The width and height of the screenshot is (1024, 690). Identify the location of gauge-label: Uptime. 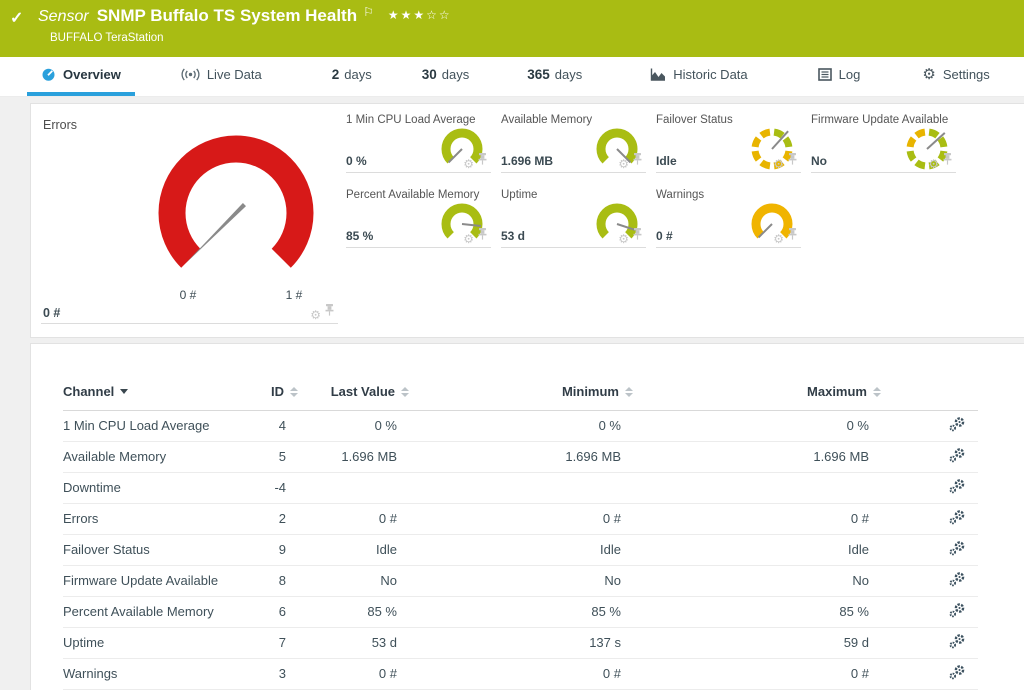
(519, 195).